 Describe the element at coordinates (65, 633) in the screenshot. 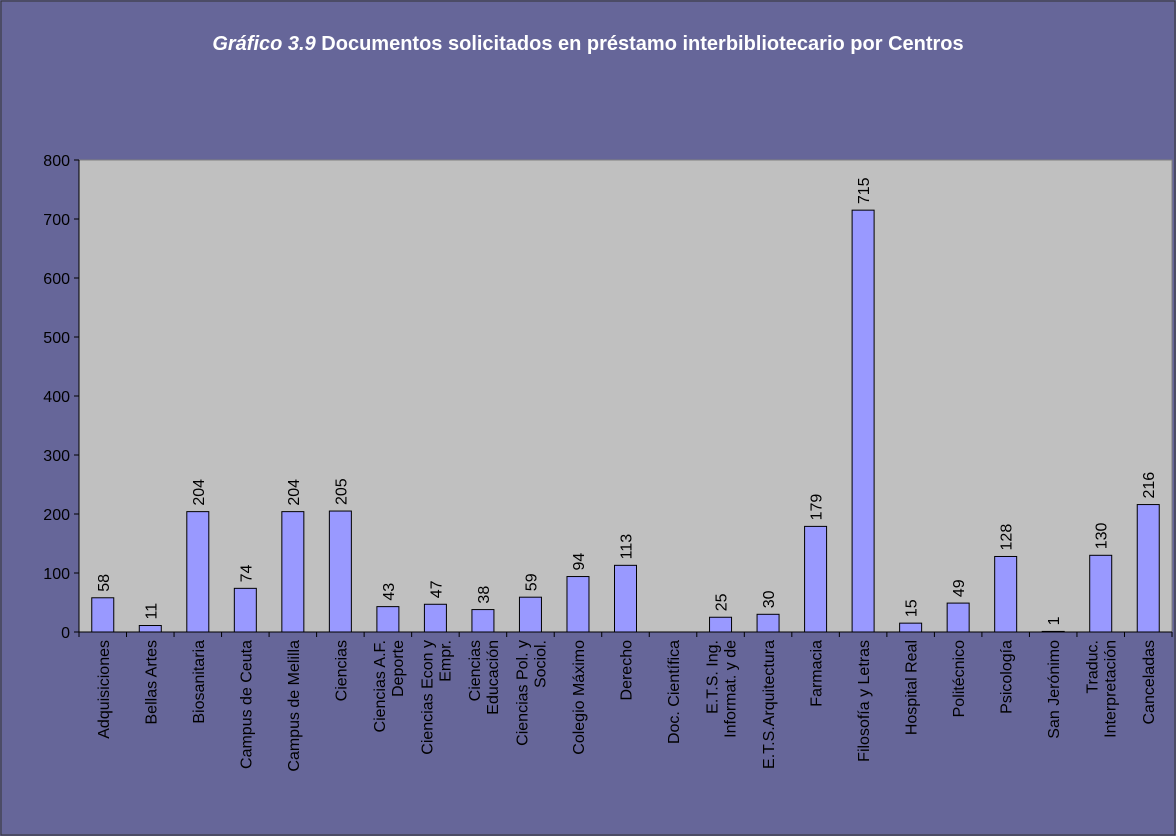

I see `y-tick-label: 0` at that location.